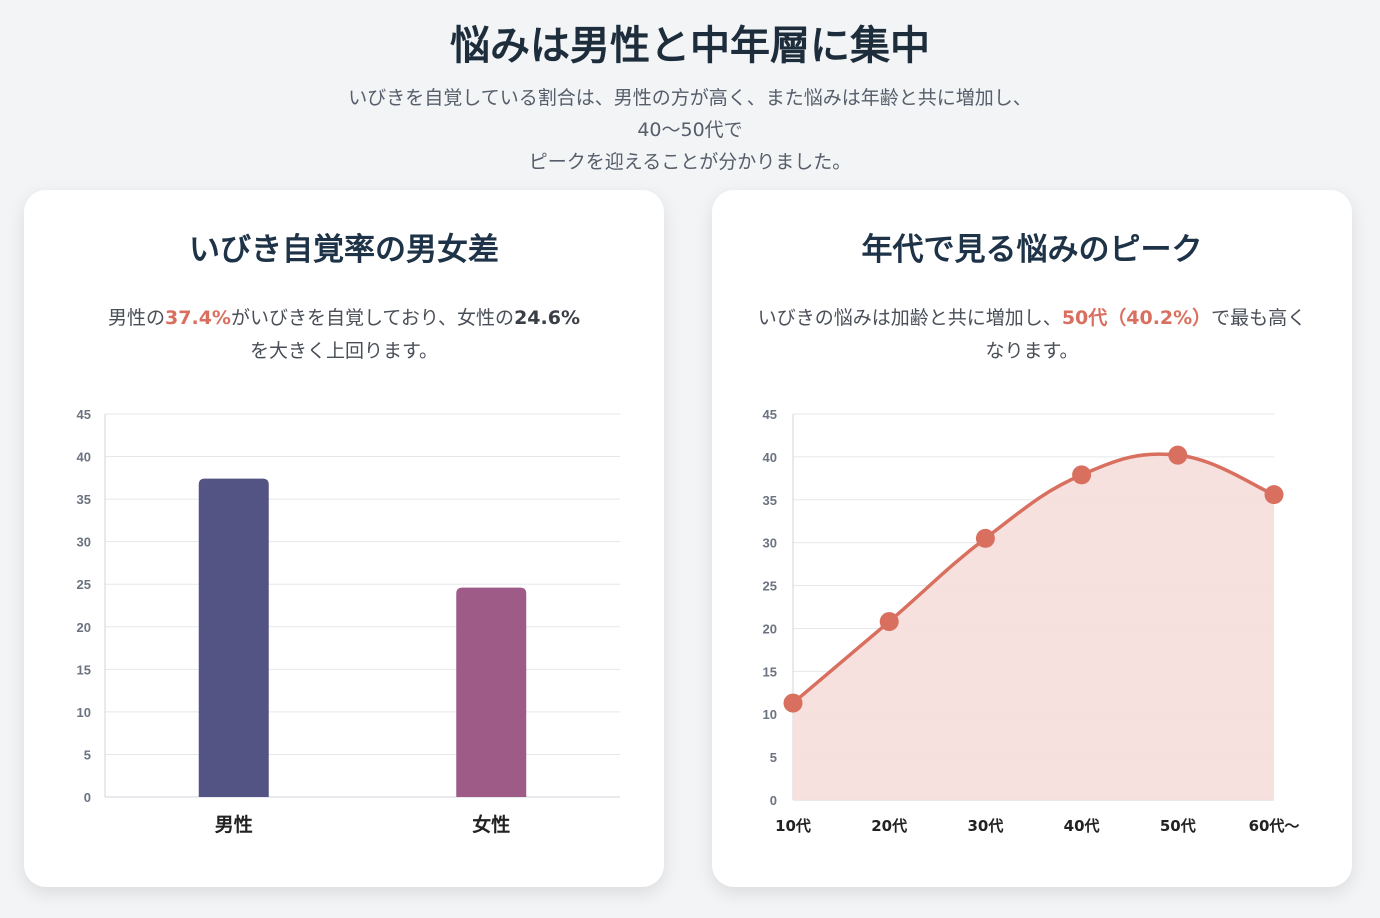 The height and width of the screenshot is (918, 1380). Describe the element at coordinates (1274, 826) in the screenshot. I see `x-category-label: 60代〜` at that location.